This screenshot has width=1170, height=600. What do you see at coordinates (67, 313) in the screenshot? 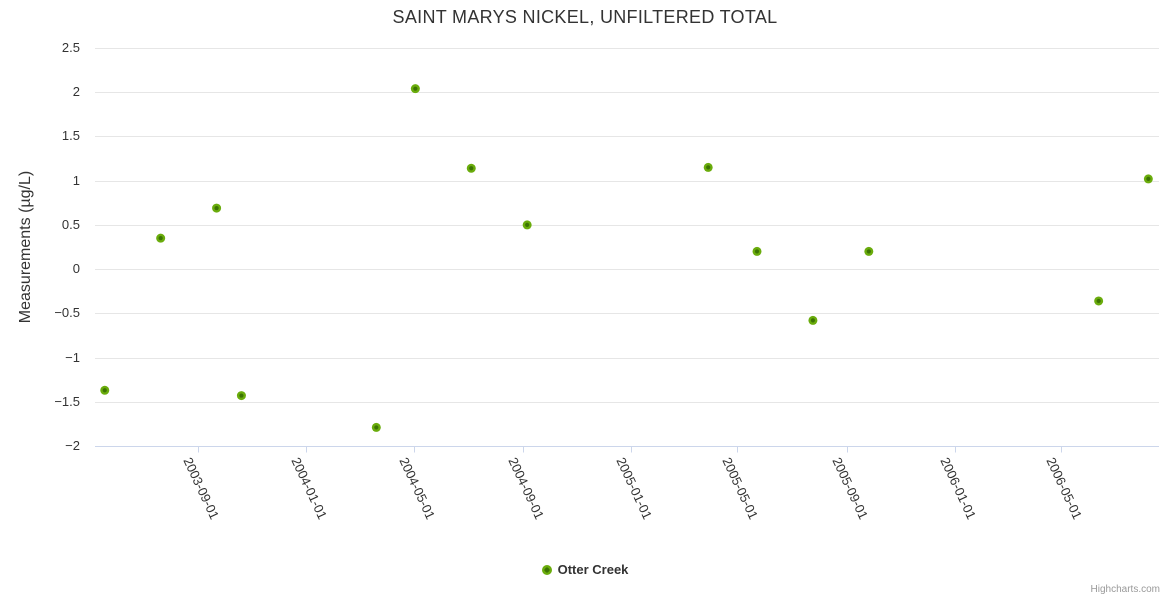
I see `y-tick-label: −0.5` at bounding box center [67, 313].